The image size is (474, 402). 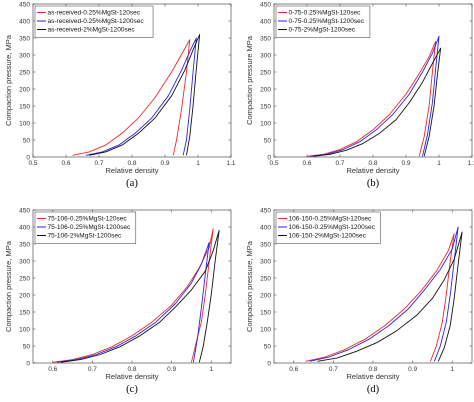 I want to click on panel-caption: (a), so click(x=132, y=183).